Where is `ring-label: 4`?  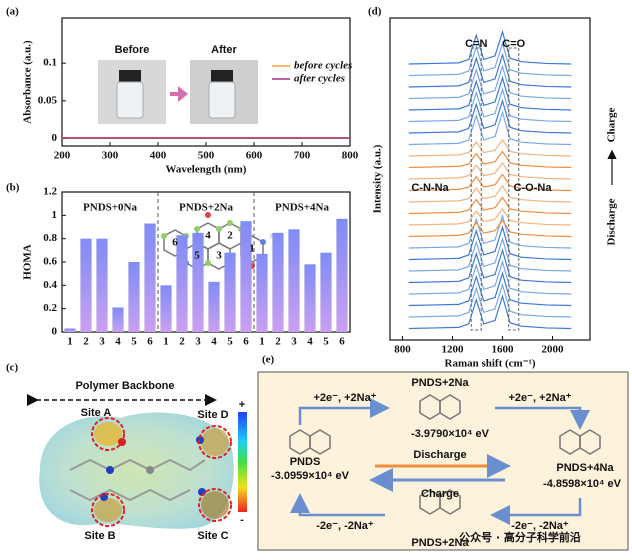 ring-label: 4 is located at coordinates (208, 236).